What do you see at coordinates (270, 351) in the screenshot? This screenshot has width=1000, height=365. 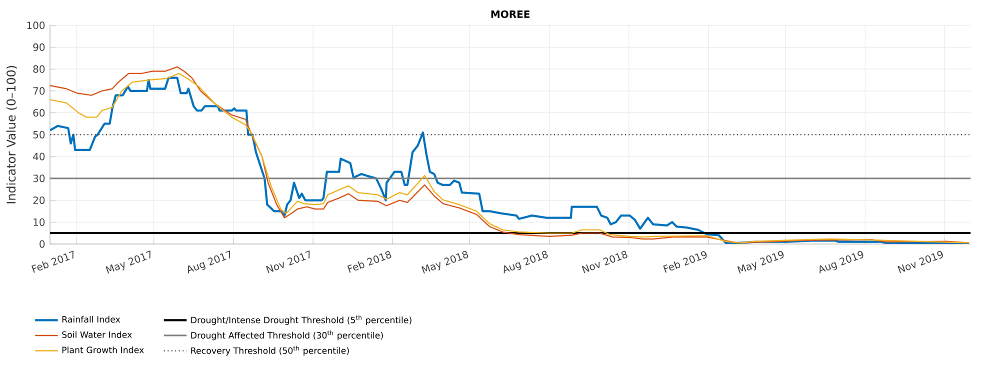 I see `legend-label: Recovery Threshold (50$^{th}$ percentile)` at bounding box center [270, 351].